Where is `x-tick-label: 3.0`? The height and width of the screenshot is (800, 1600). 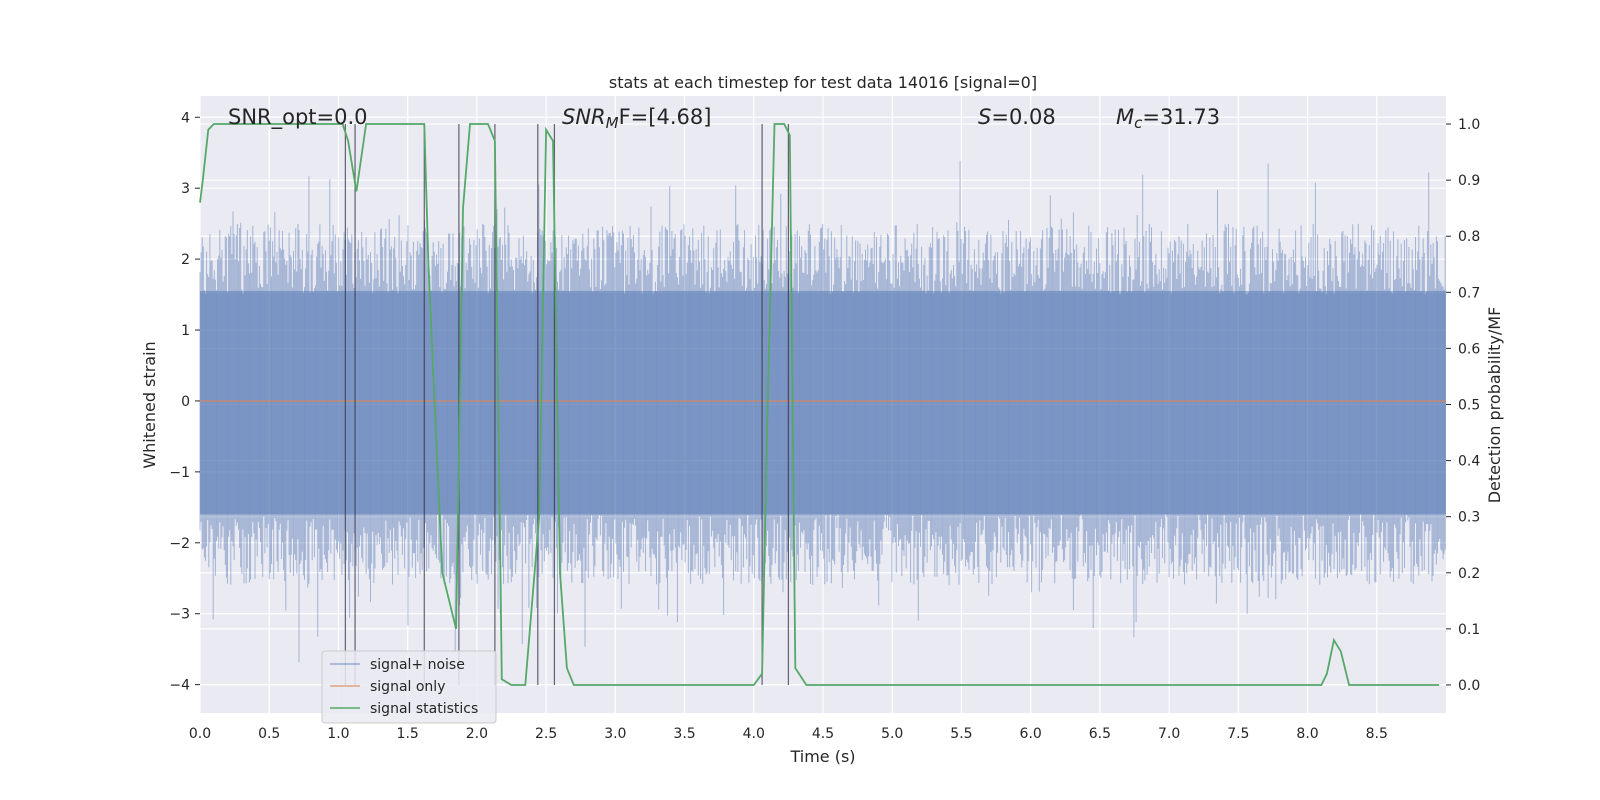 x-tick-label: 3.0 is located at coordinates (615, 734).